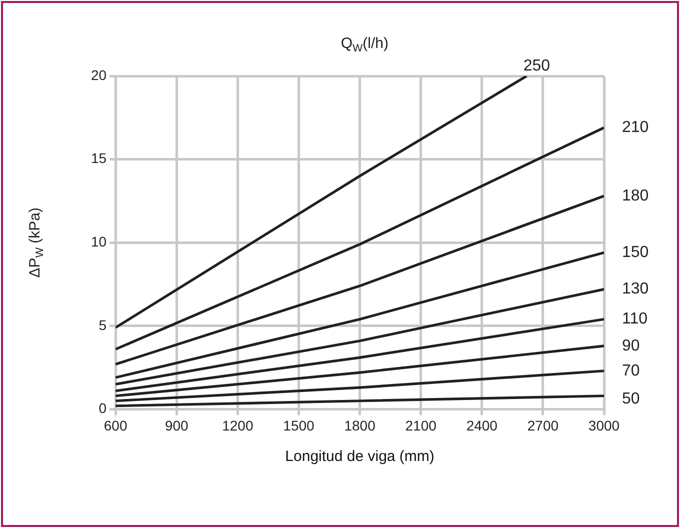  What do you see at coordinates (98, 241) in the screenshot?
I see `y-tick-label: 10` at bounding box center [98, 241].